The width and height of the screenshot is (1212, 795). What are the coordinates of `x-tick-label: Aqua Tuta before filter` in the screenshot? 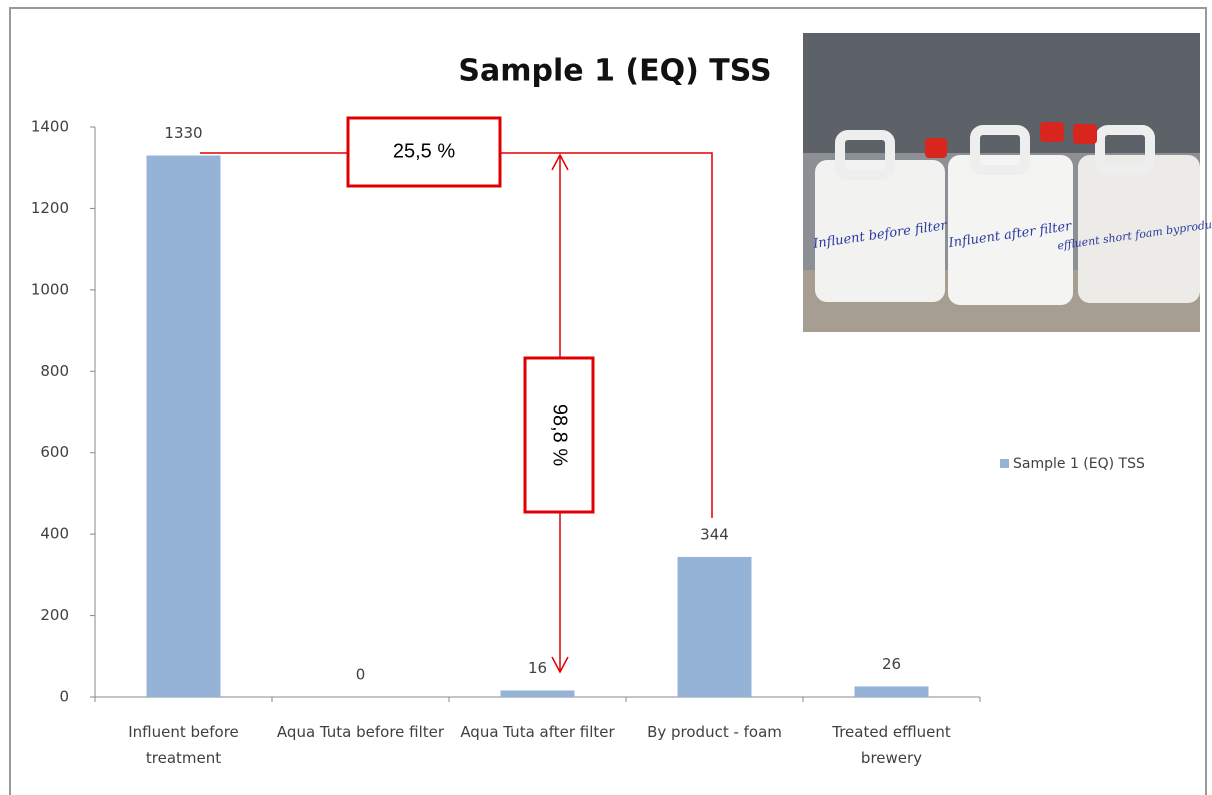 It's located at (360, 732).